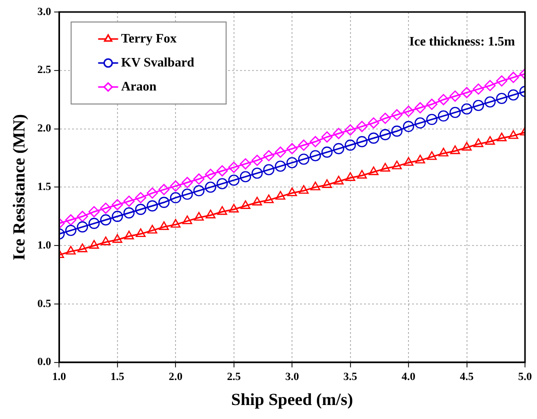 Image resolution: width=537 pixels, height=419 pixels. Describe the element at coordinates (44, 70) in the screenshot. I see `y-tick-label: 2.5` at that location.